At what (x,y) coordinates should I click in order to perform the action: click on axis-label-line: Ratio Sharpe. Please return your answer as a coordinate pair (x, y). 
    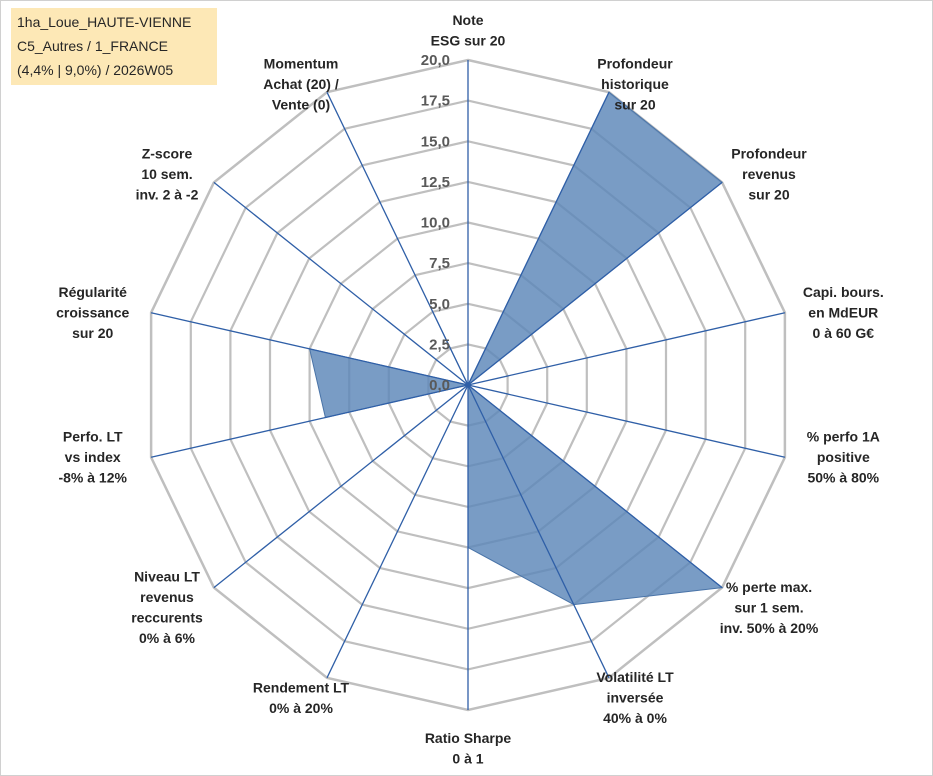
    Looking at the image, I should click on (468, 738).